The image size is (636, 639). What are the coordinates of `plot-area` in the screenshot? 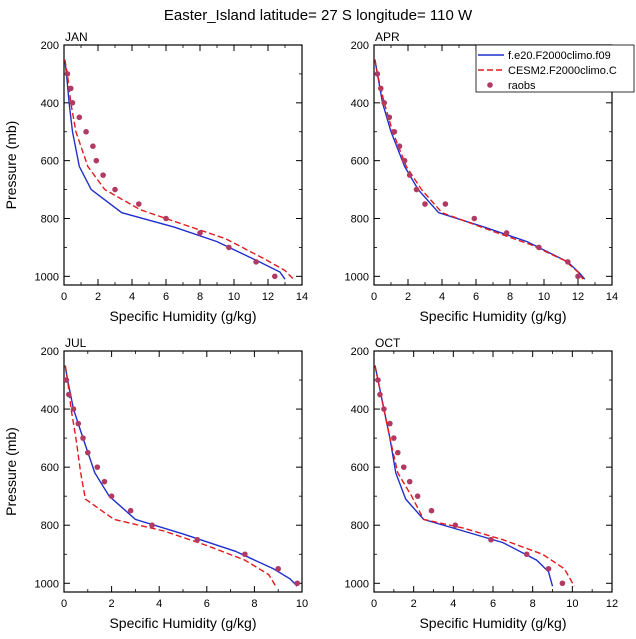 It's located at (182, 476).